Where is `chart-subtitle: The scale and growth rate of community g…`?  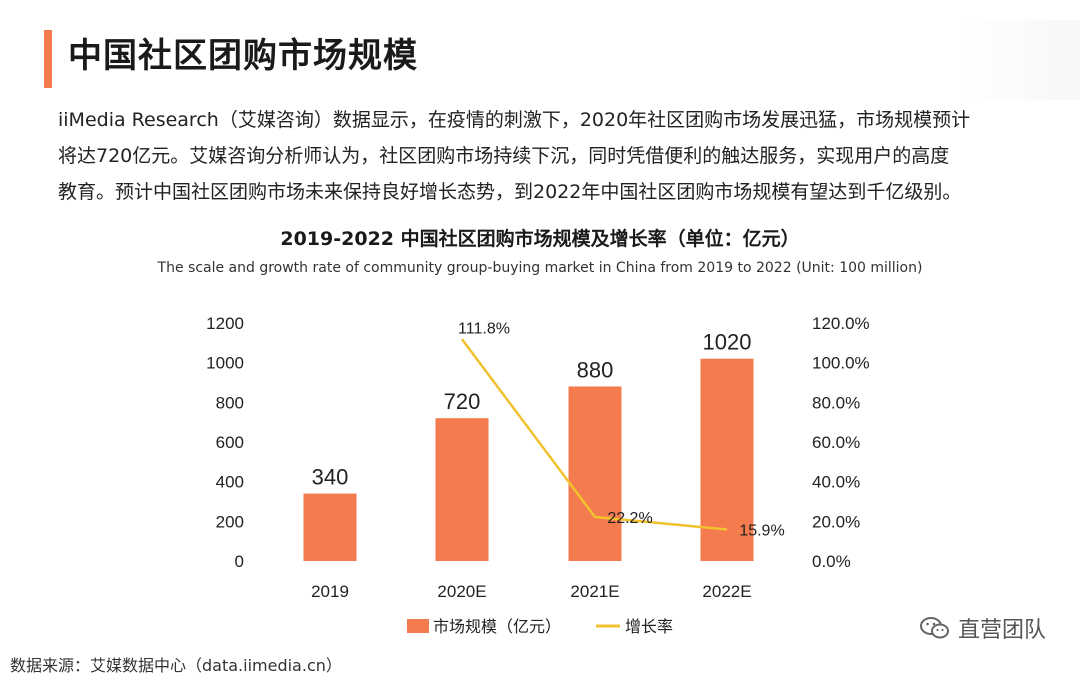
chart-subtitle: The scale and growth rate of community g… is located at coordinates (540, 268).